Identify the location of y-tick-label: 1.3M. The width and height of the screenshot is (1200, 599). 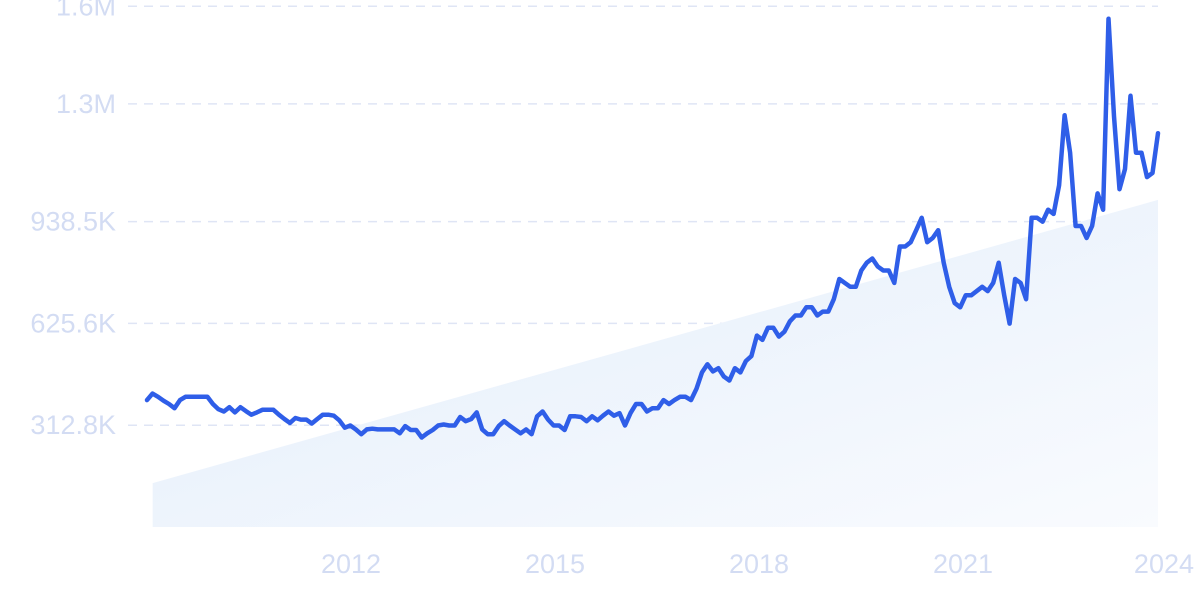
(86, 104).